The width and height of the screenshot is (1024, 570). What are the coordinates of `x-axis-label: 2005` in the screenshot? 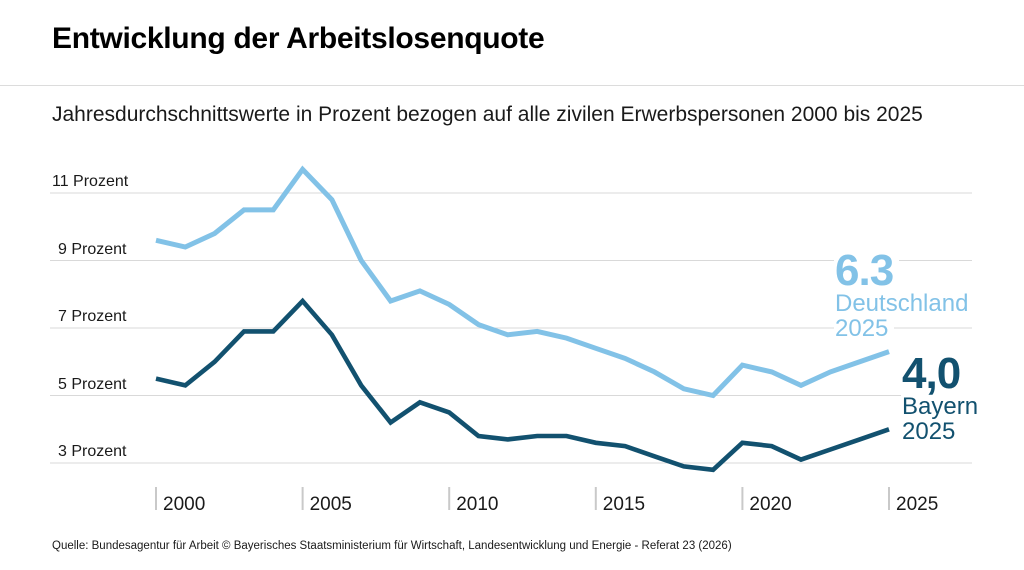 It's located at (330, 504).